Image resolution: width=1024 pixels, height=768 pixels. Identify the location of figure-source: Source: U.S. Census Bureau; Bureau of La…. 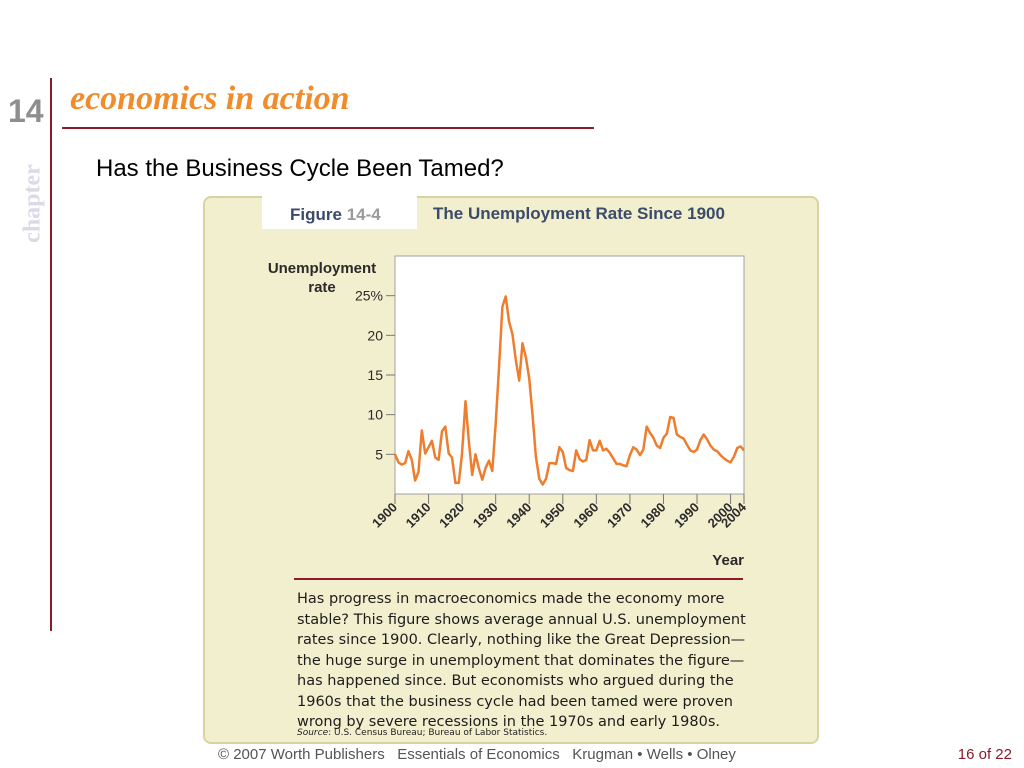
(422, 733).